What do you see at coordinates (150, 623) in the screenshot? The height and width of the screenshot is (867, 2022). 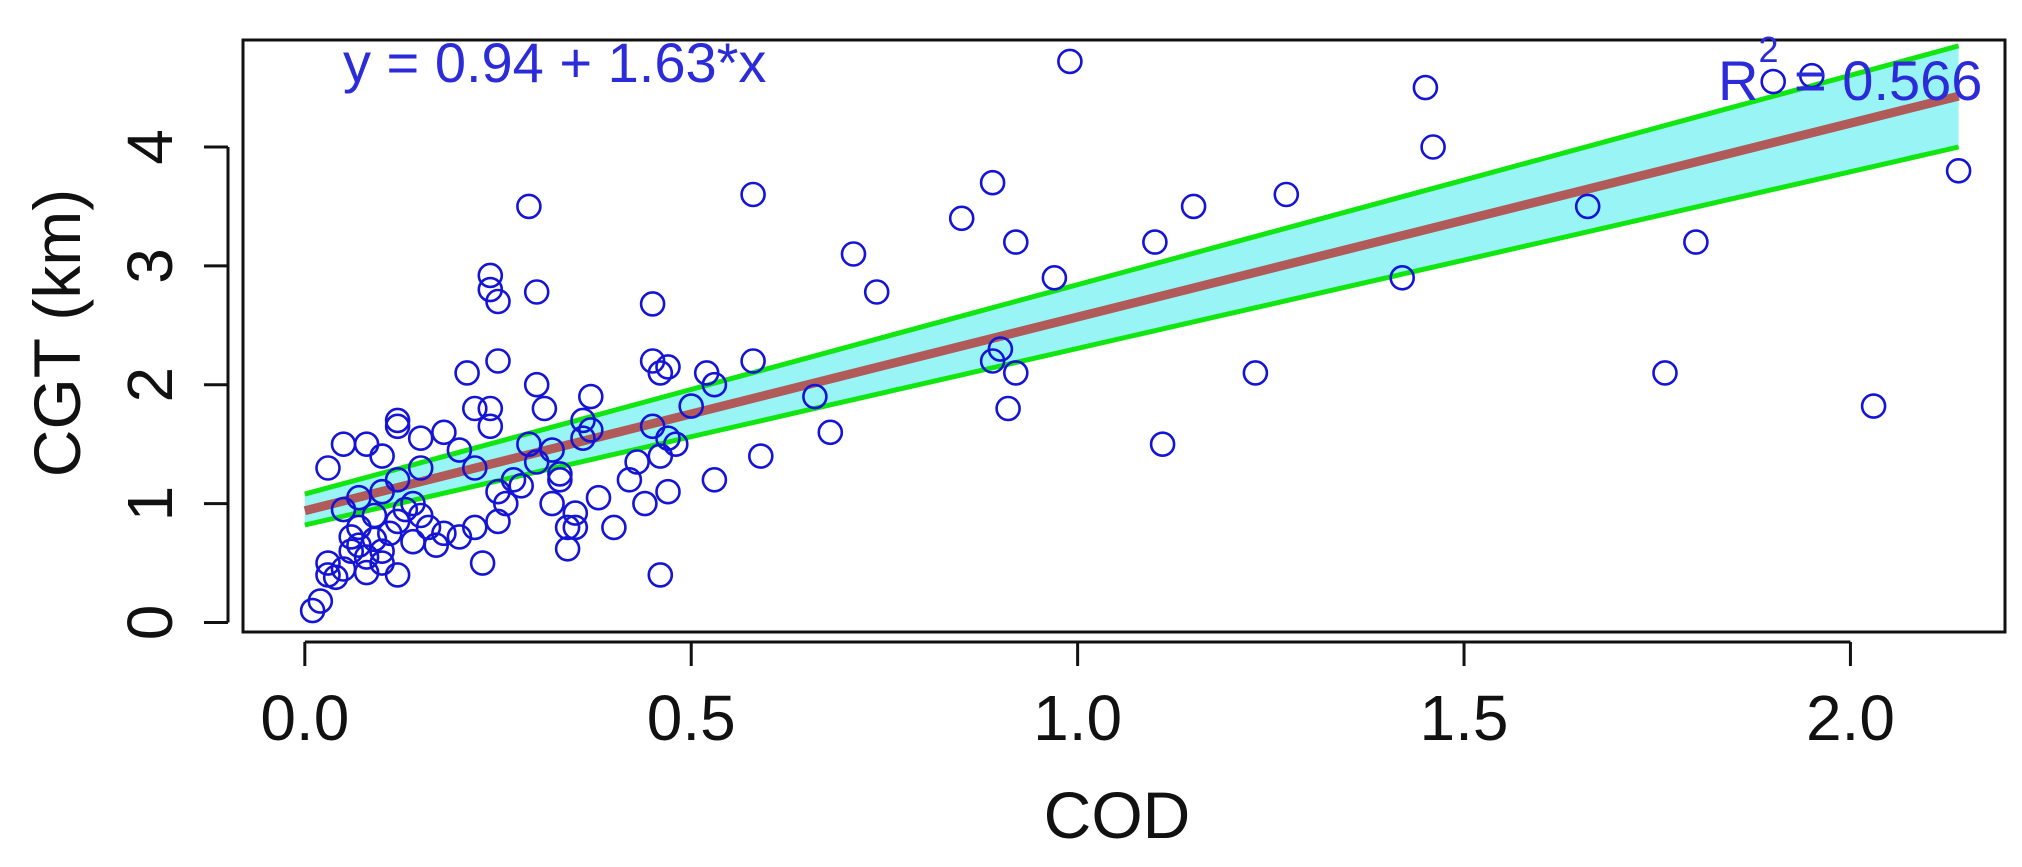 I see `y-tick-label: 0` at bounding box center [150, 623].